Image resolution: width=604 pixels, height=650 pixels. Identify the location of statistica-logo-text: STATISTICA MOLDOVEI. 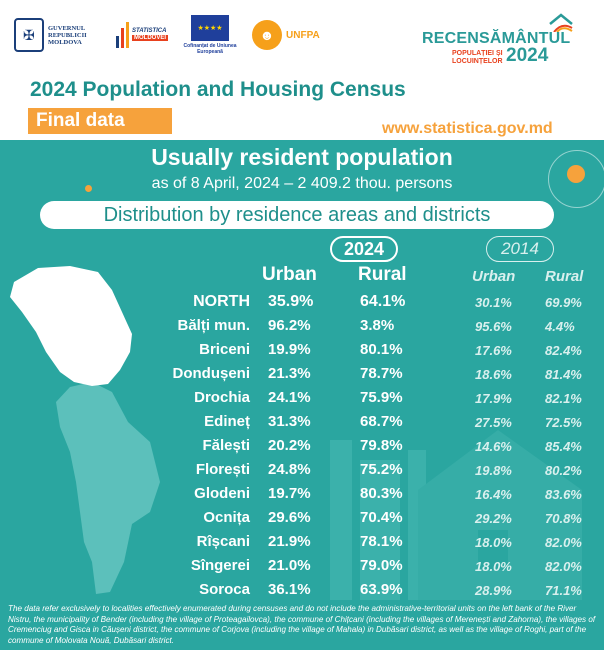
(150, 35).